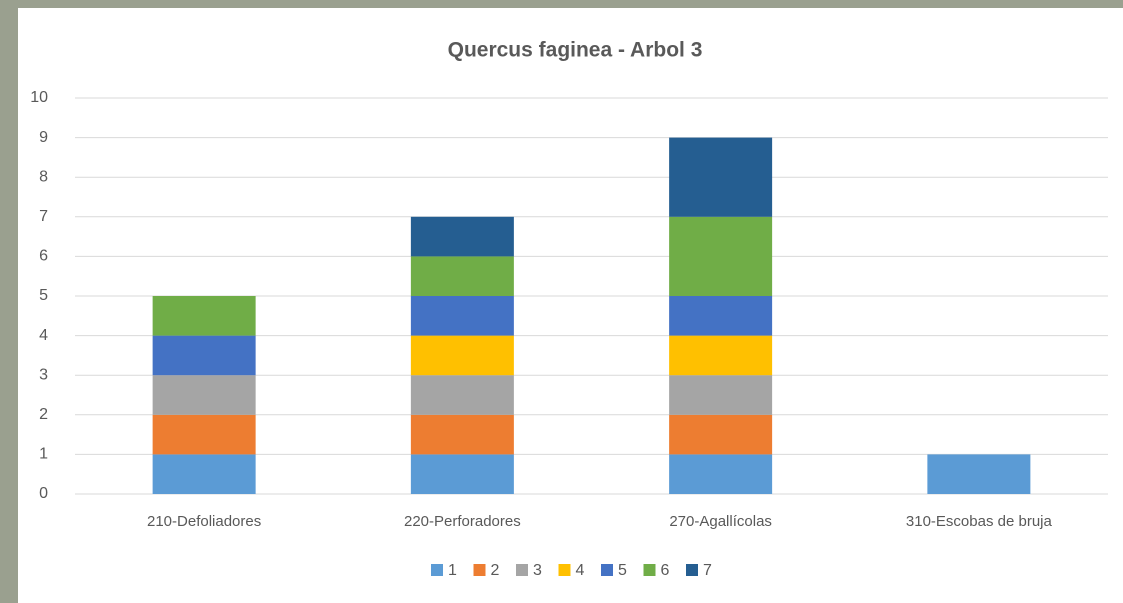 Image resolution: width=1123 pixels, height=603 pixels. I want to click on y-tick-label: 8, so click(43, 176).